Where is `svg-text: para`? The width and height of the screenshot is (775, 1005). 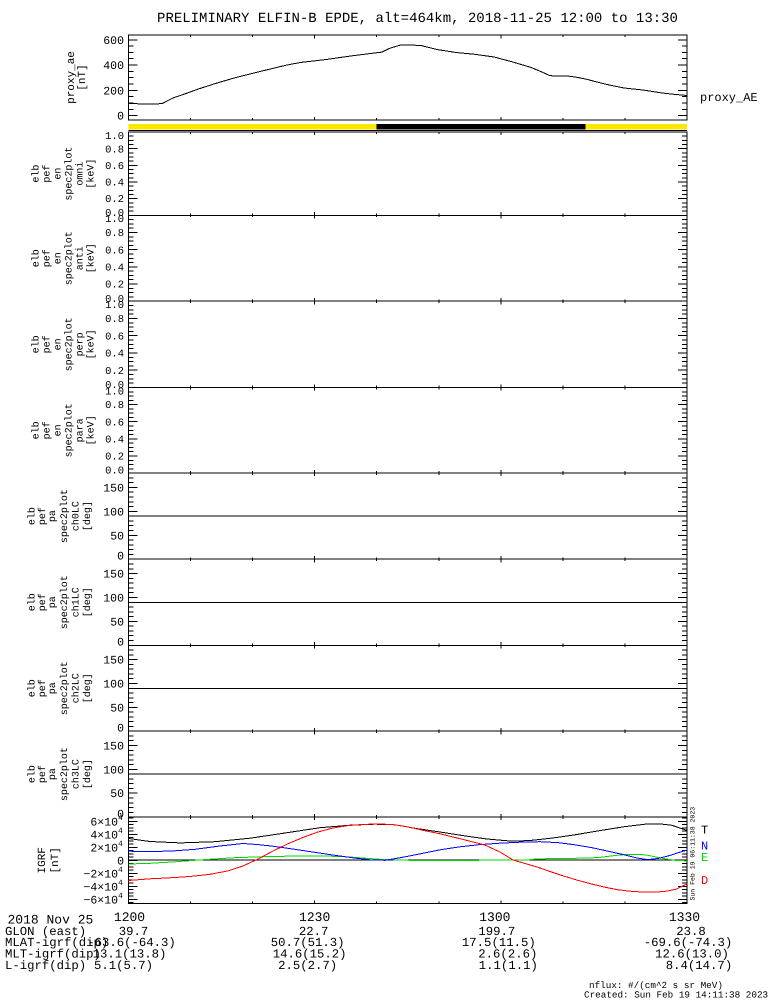
svg-text: para is located at coordinates (81, 430).